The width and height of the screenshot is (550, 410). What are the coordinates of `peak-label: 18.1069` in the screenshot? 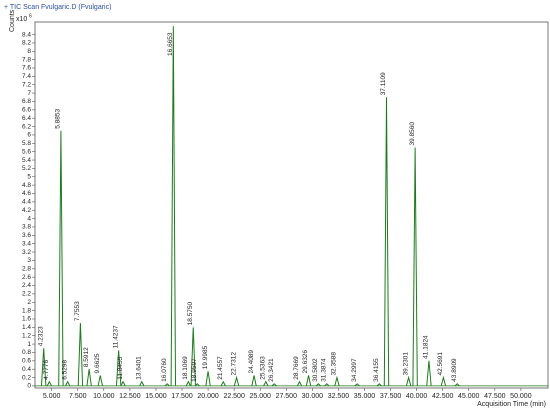 It's located at (185, 368).